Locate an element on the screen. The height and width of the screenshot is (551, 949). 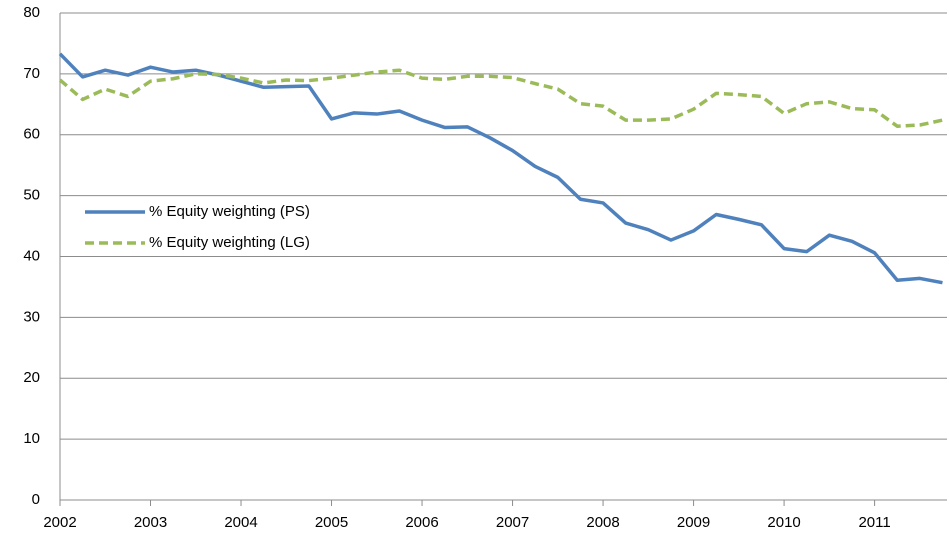
x-tick-label: 2002 is located at coordinates (59, 522).